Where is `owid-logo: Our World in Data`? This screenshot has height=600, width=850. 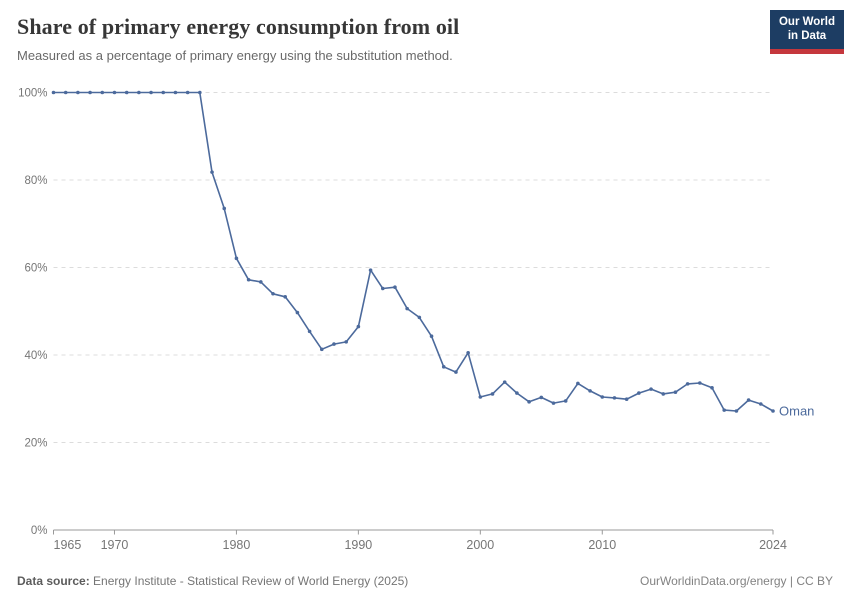 owid-logo: Our World in Data is located at coordinates (807, 32).